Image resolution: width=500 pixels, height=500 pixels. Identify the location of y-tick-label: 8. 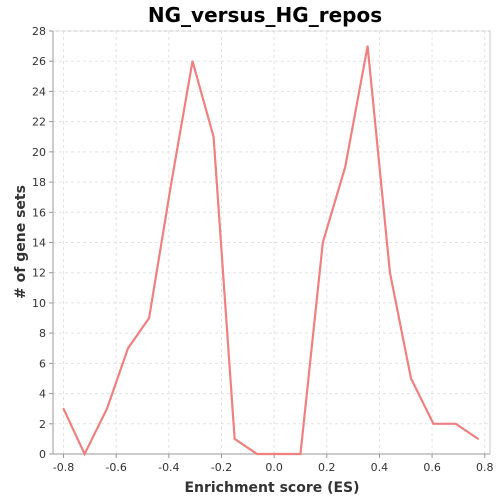
(42, 333).